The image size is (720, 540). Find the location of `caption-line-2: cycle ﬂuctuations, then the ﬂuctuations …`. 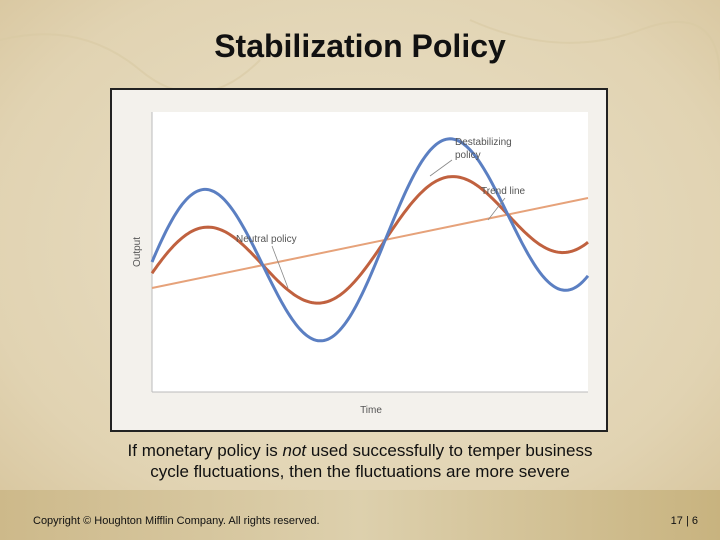

caption-line-2: cycle ﬂuctuations, then the ﬂuctuations … is located at coordinates (360, 471).